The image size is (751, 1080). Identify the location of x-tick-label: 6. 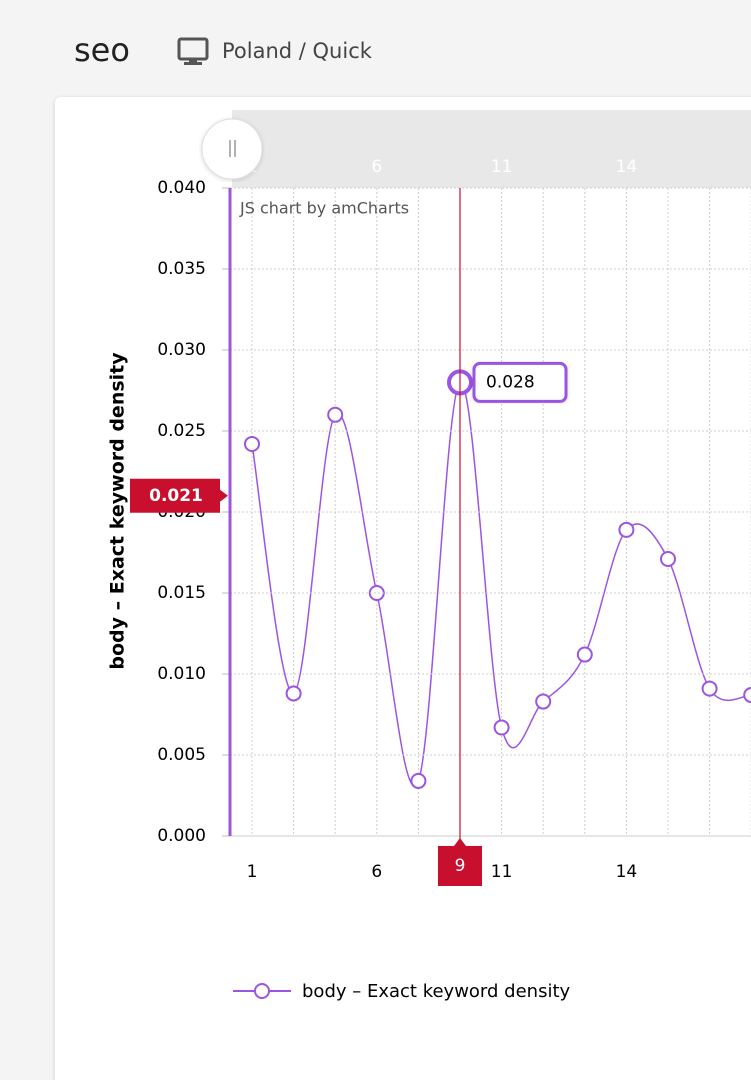
(376, 872).